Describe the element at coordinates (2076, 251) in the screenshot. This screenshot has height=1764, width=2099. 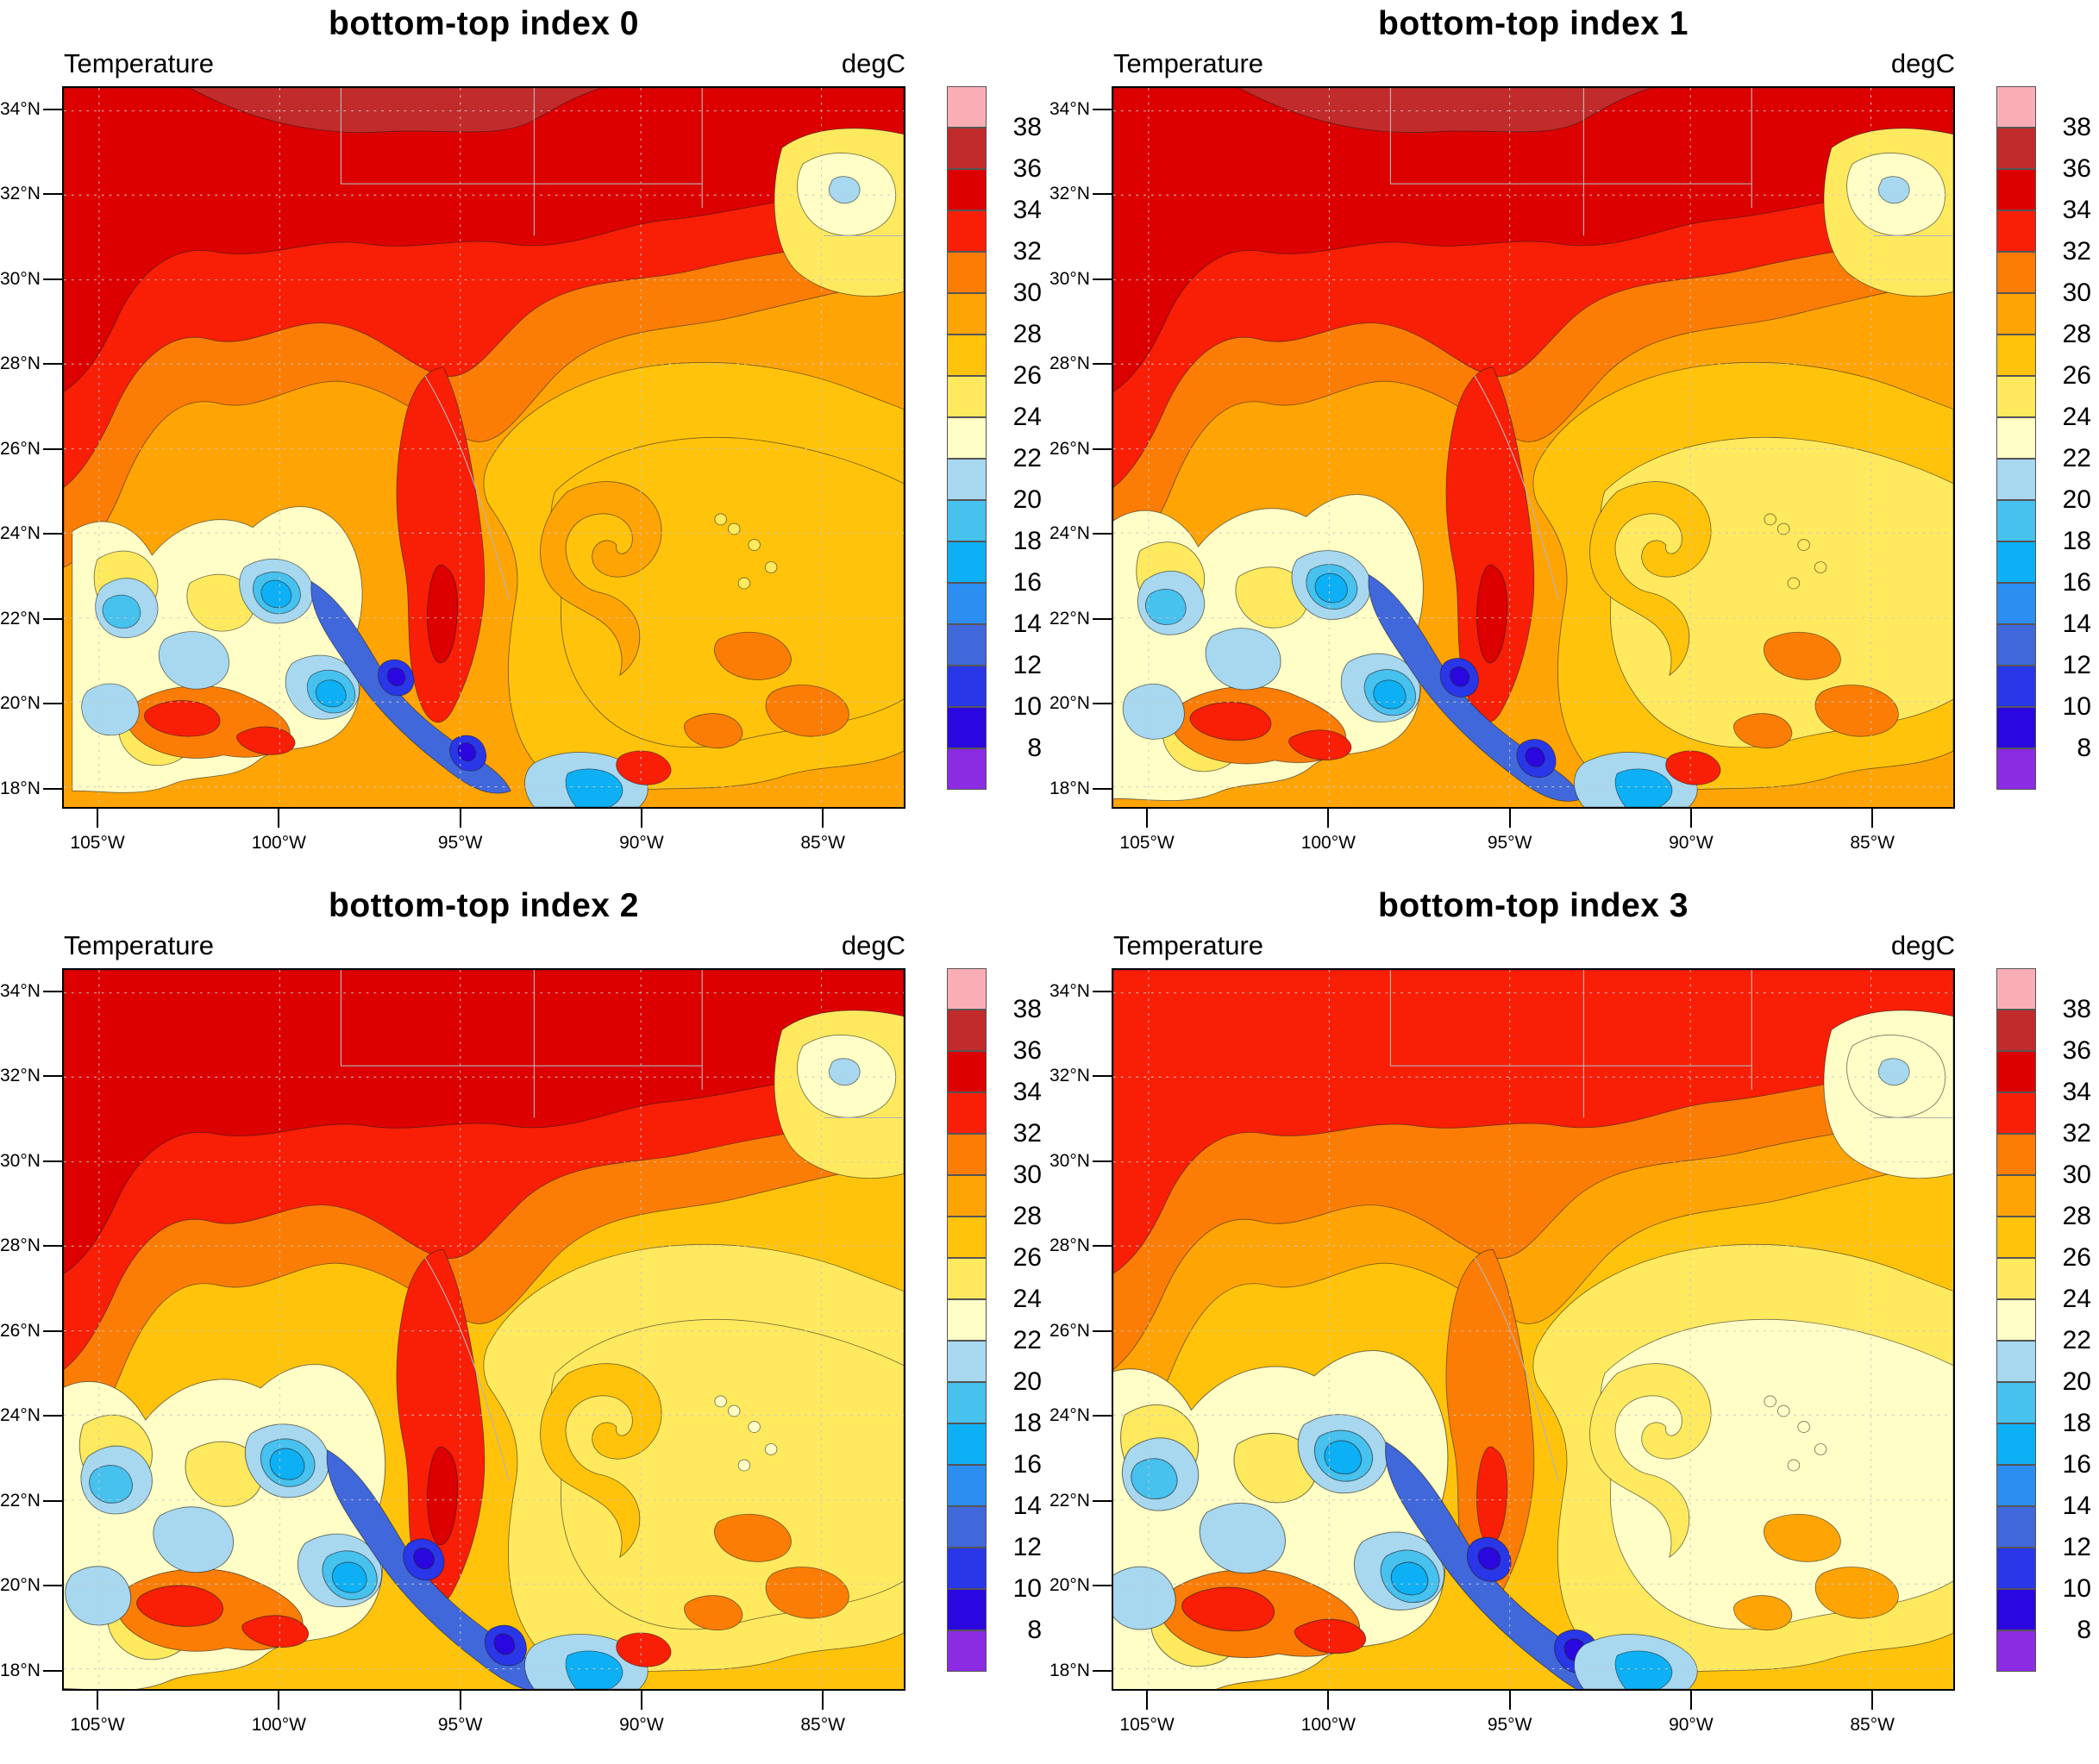
I see `colorbar-tick-label: 32` at that location.